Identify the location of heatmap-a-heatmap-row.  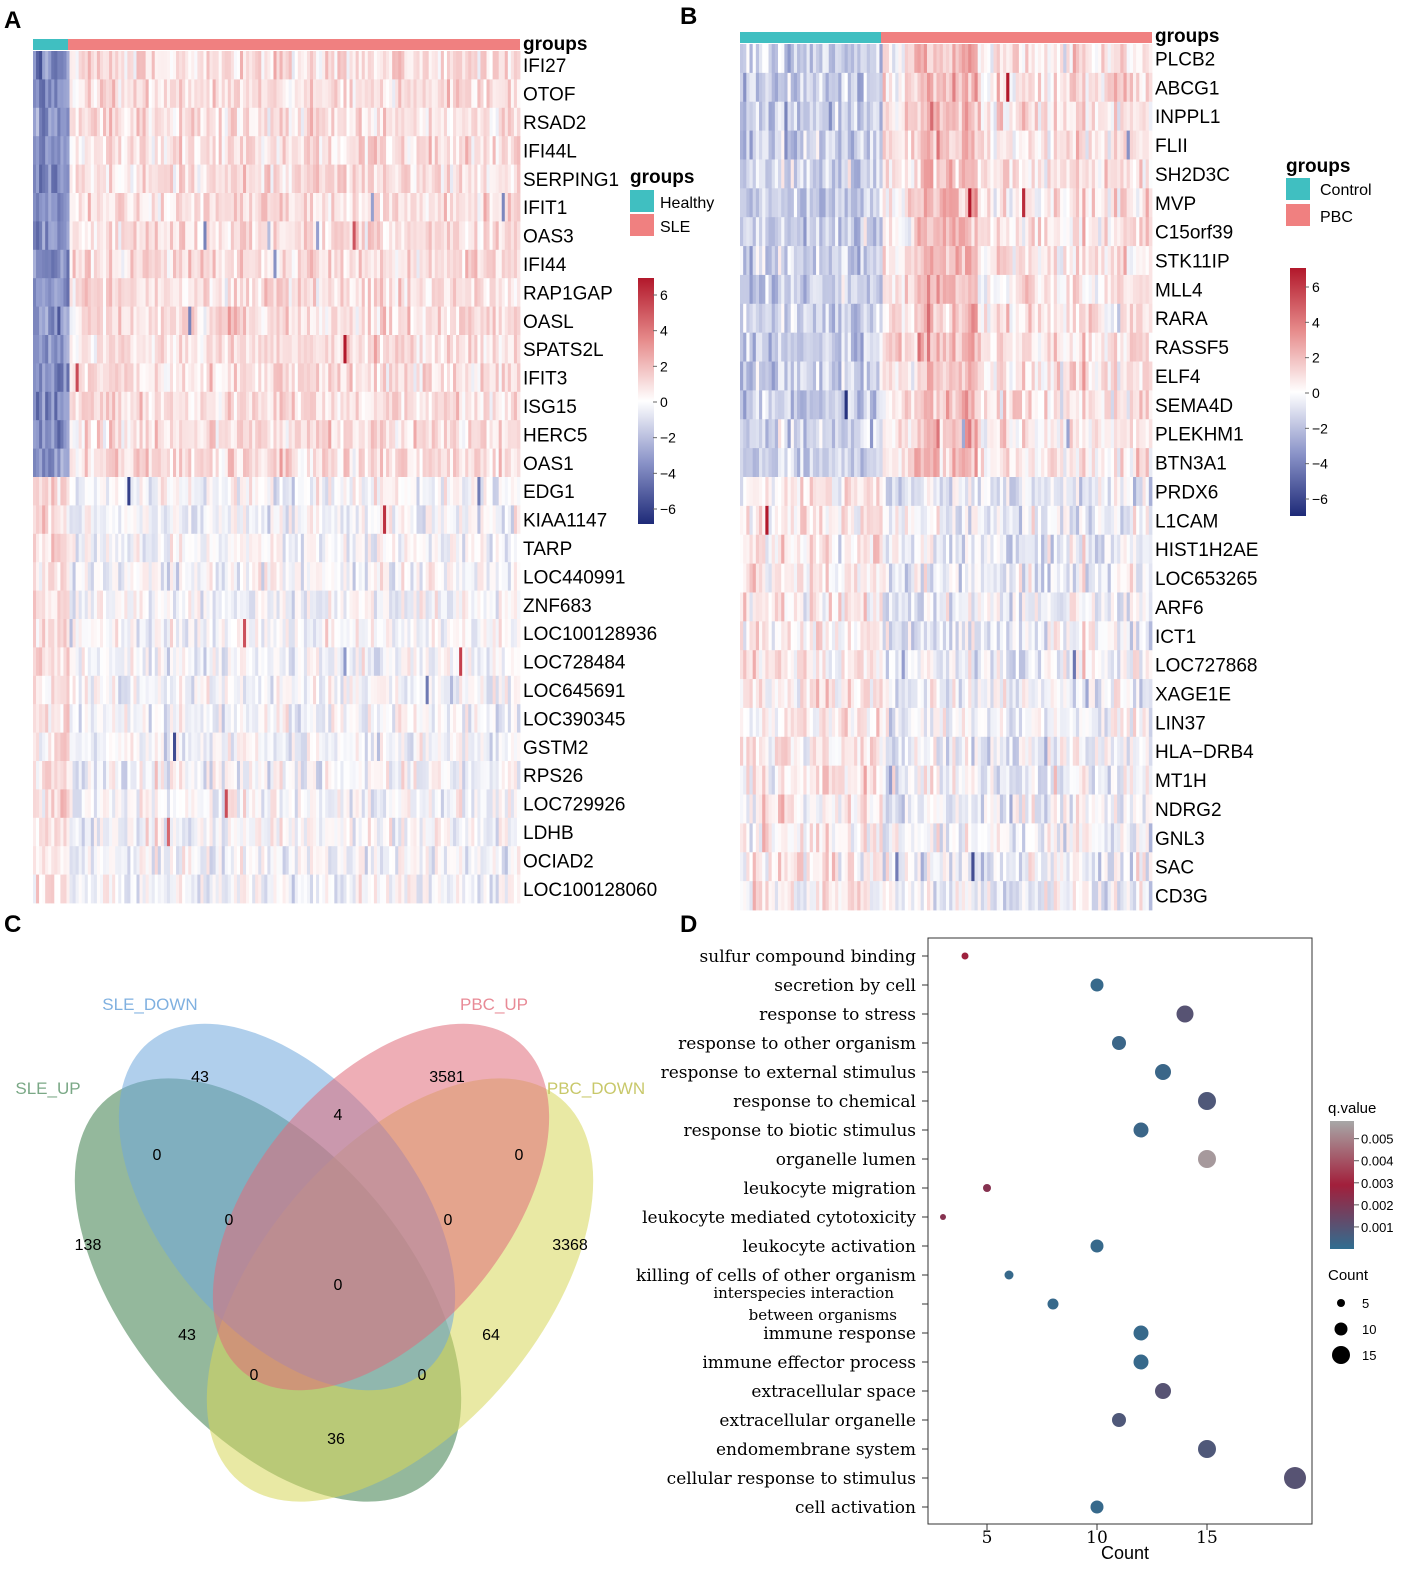
(277, 605).